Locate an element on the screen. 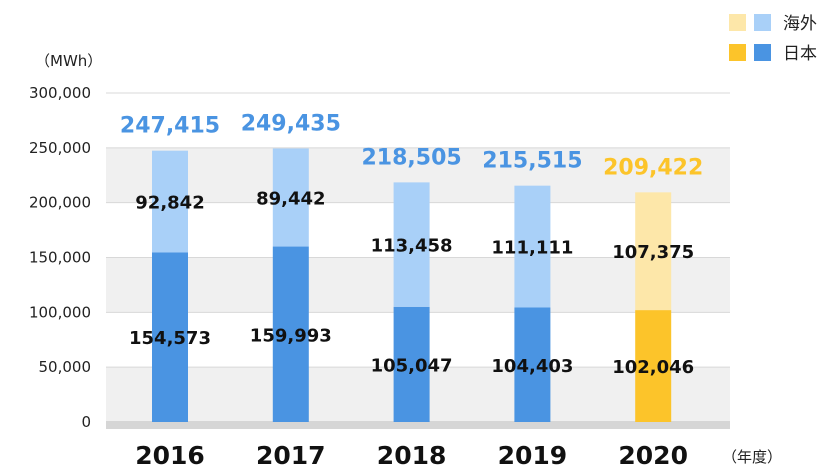 This screenshot has width=840, height=474. x-tick-label: 2018 is located at coordinates (412, 455).